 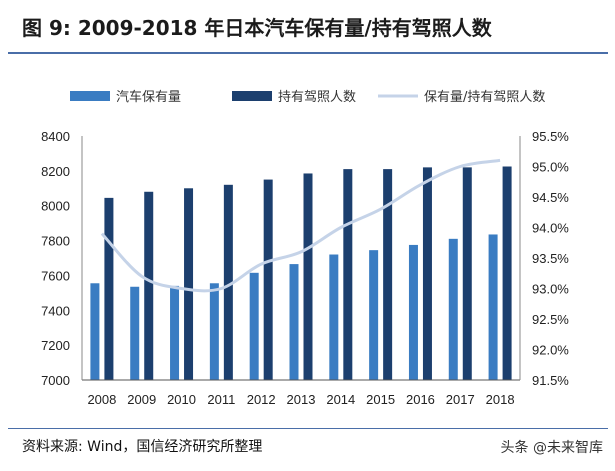 I want to click on bar-license-2010, so click(x=189, y=284).